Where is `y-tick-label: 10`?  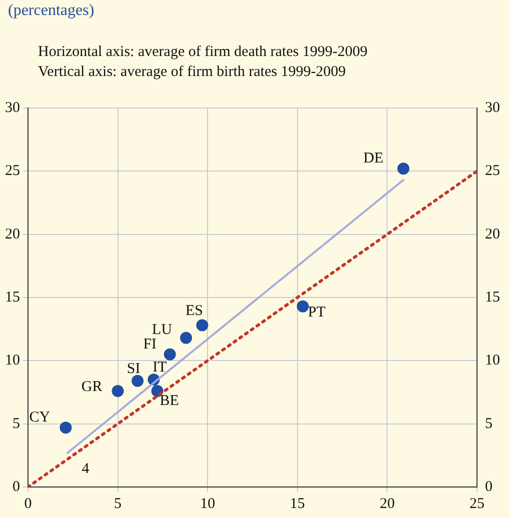 y-tick-label: 10 is located at coordinates (12, 360).